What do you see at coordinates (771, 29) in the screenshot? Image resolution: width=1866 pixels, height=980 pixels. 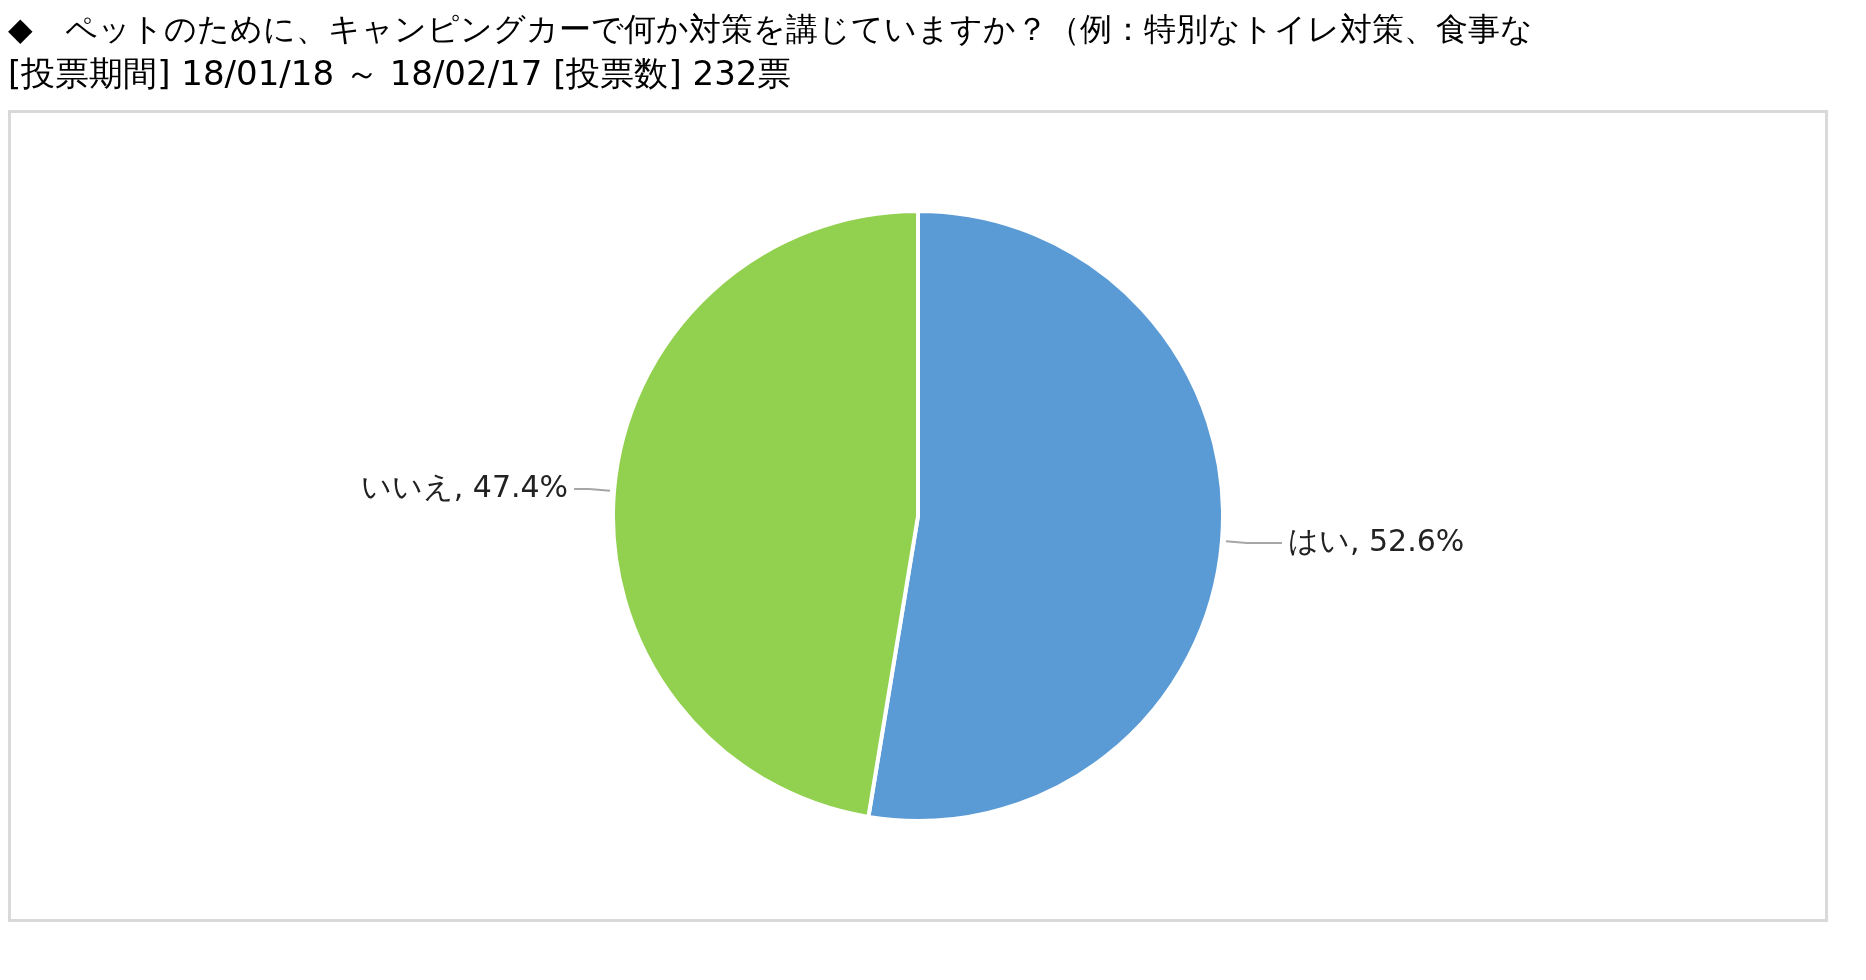 I see `chart-title: ◆ ペットのために、キャンピングカーで何か対策を講じていますか？（例：特別なトイレ対策、食事な` at bounding box center [771, 29].